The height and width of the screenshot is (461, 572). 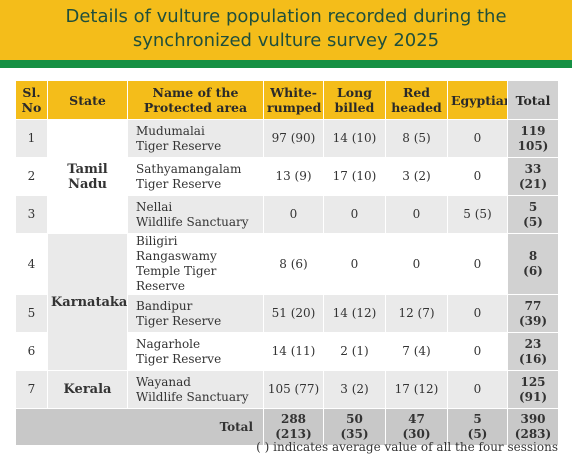 What do you see at coordinates (354, 351) in the screenshot?
I see `cell-long-billed: 2 (1)` at bounding box center [354, 351].